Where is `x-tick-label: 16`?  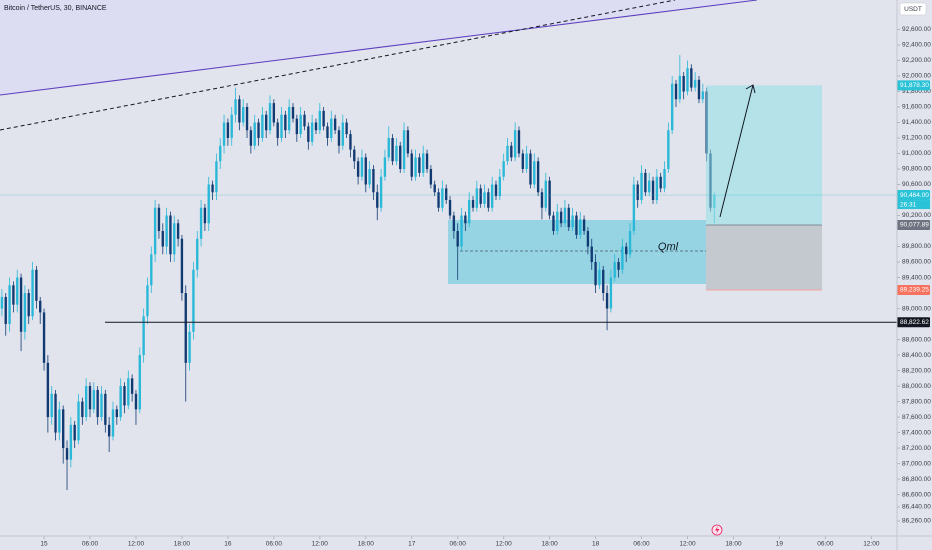
x-tick-label: 16 is located at coordinates (228, 544).